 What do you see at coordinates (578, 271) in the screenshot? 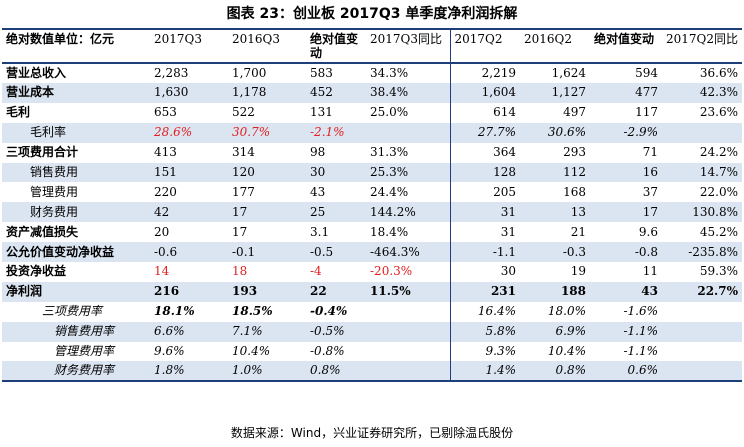
I see `cell: 19` at bounding box center [578, 271].